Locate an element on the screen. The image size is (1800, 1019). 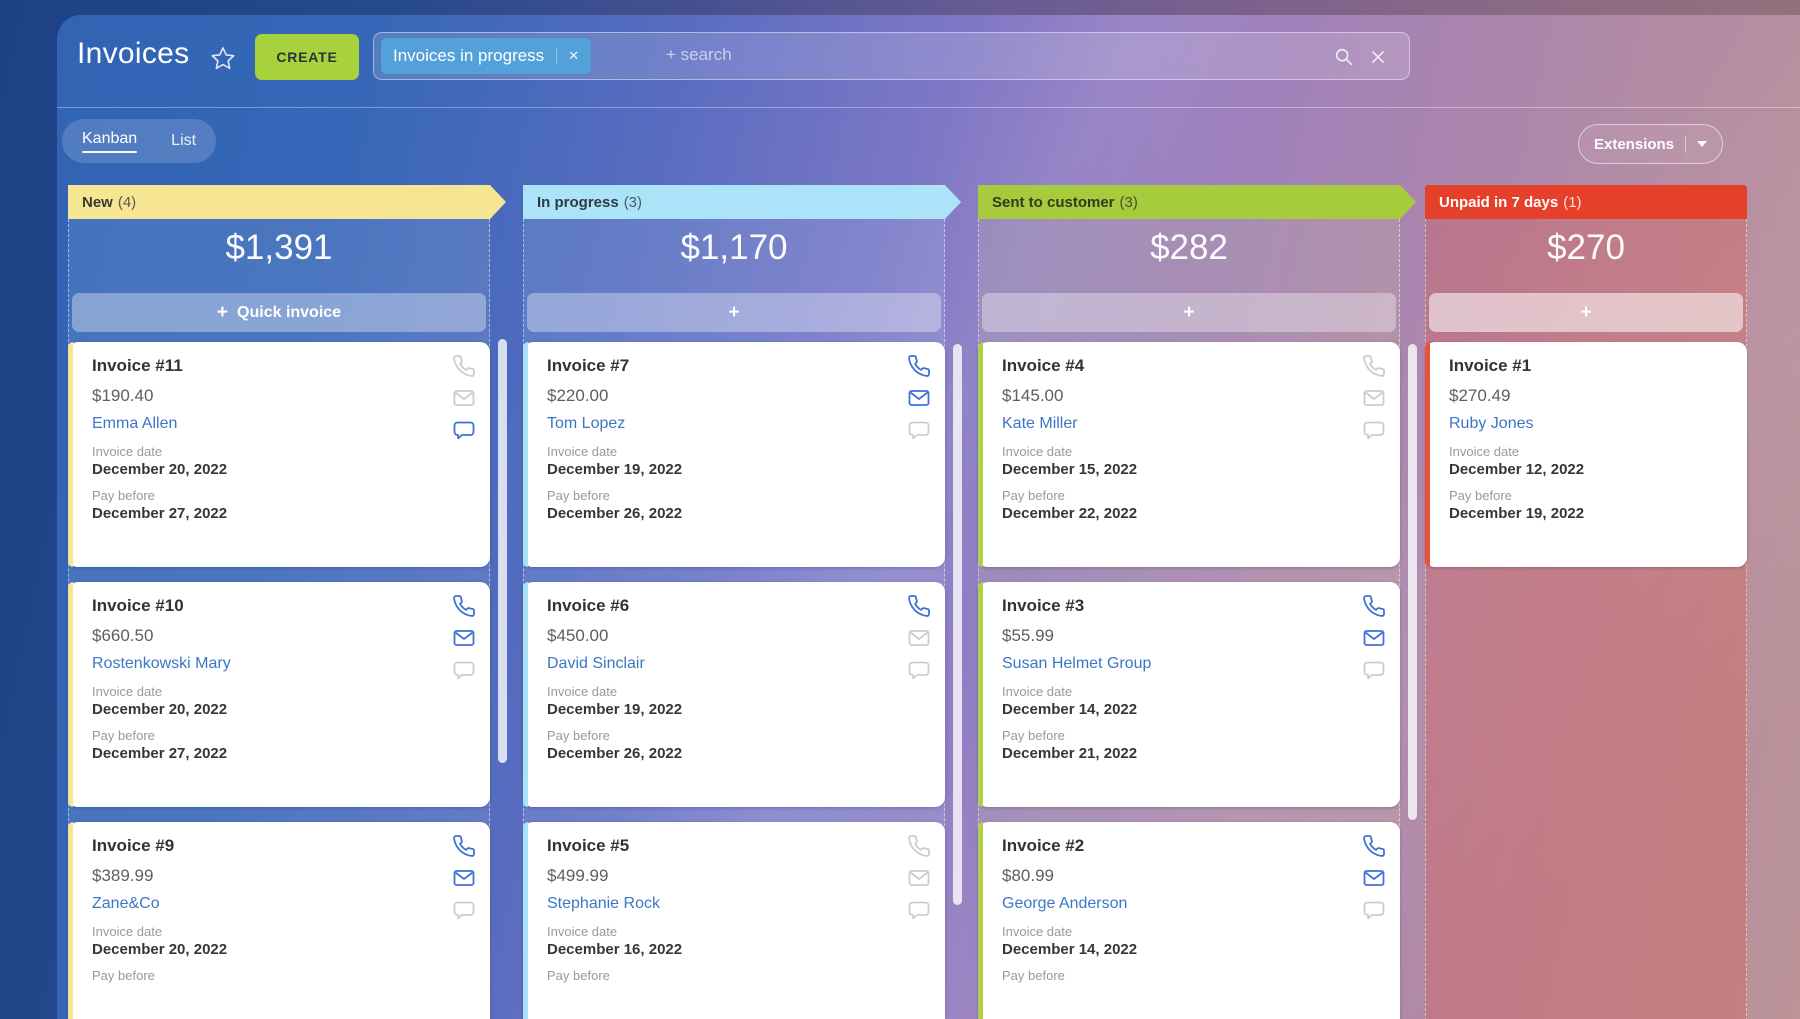
column-header-unpaid-7-days: Unpaid in 7 days (1) is located at coordinates (1586, 202).